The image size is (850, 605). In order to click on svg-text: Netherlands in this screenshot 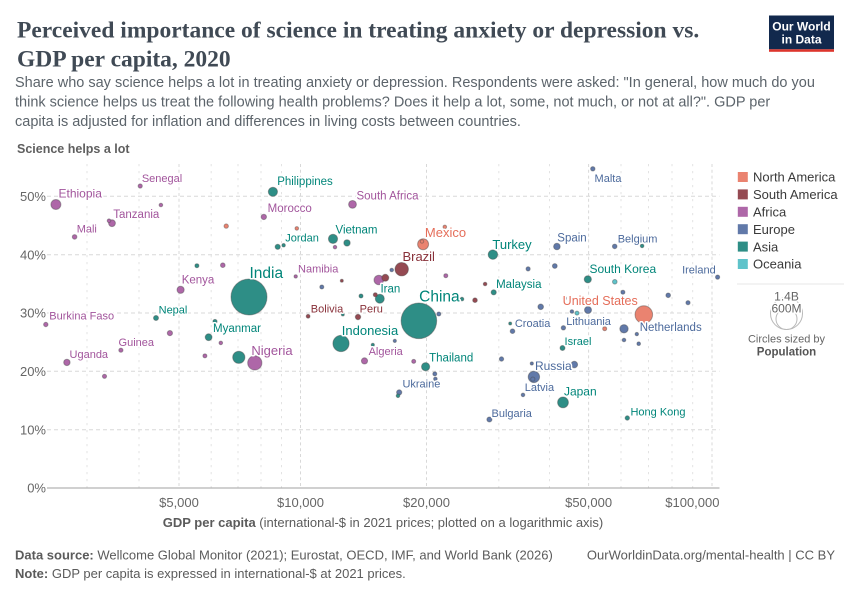, I will do `click(671, 328)`.